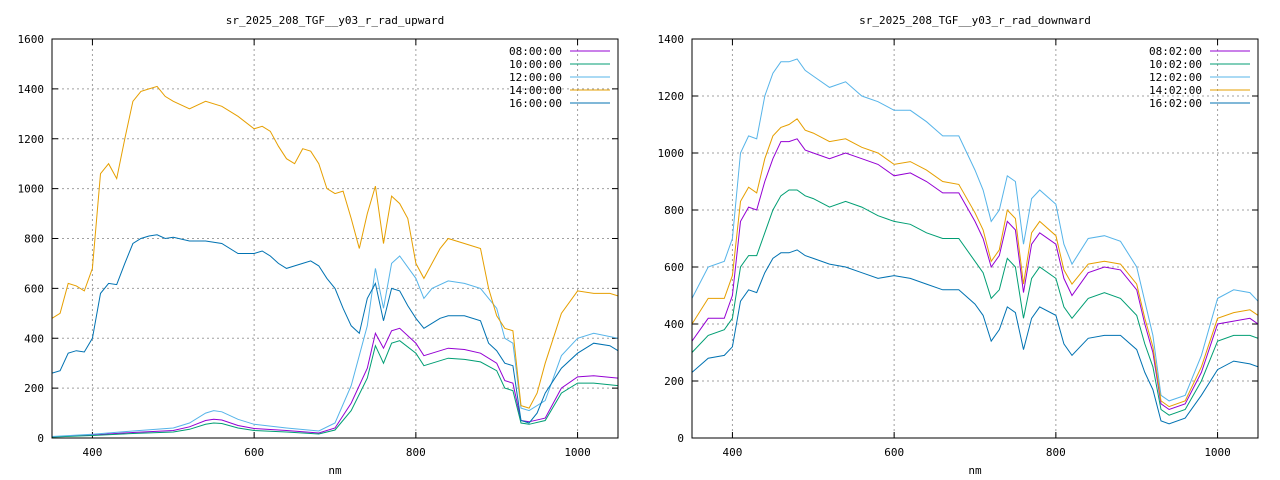  What do you see at coordinates (335, 389) in the screenshot?
I see `series-line-10:00:00` at bounding box center [335, 389].